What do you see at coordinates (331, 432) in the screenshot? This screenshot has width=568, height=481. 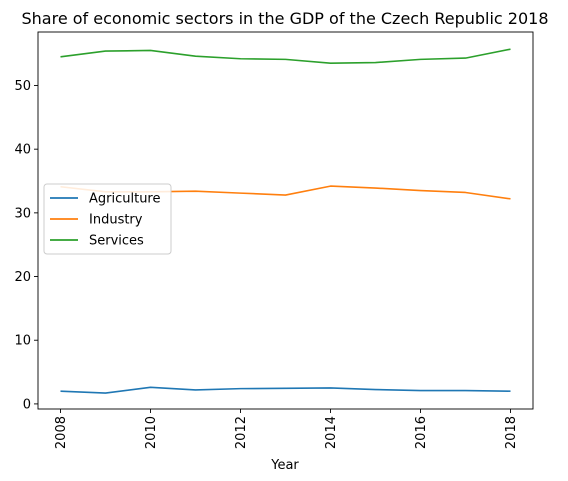 I see `x-tick-label: 2014` at bounding box center [331, 432].